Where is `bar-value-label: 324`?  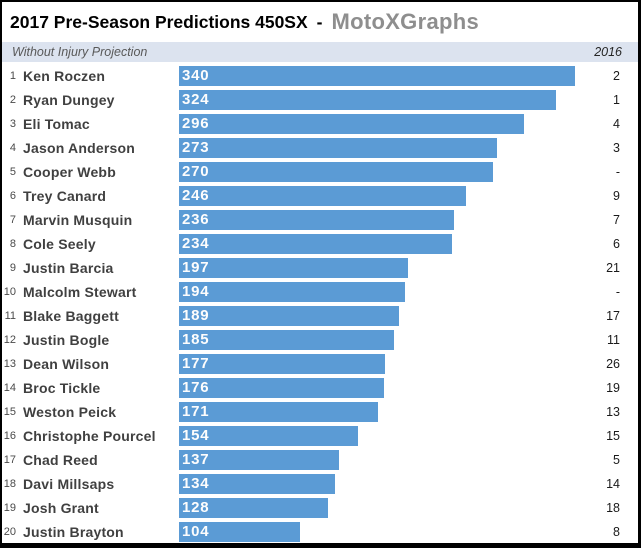 bar-value-label: 324 is located at coordinates (196, 99).